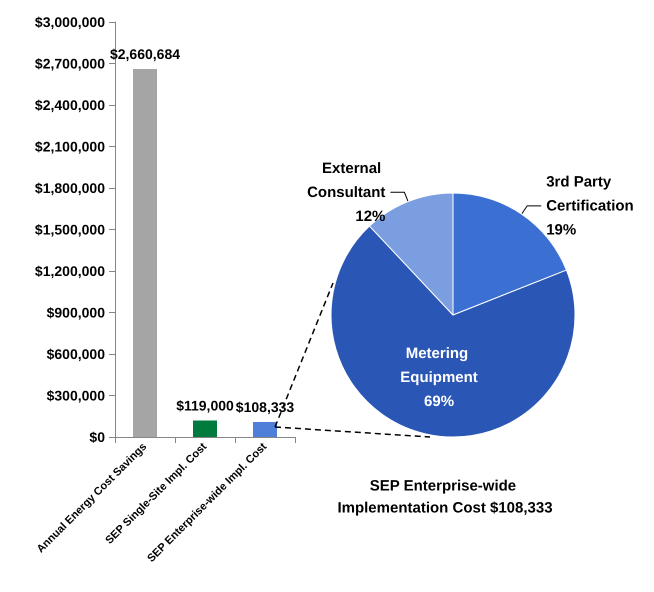 The height and width of the screenshot is (592, 654). I want to click on y-tick-label: $0, so click(97, 437).